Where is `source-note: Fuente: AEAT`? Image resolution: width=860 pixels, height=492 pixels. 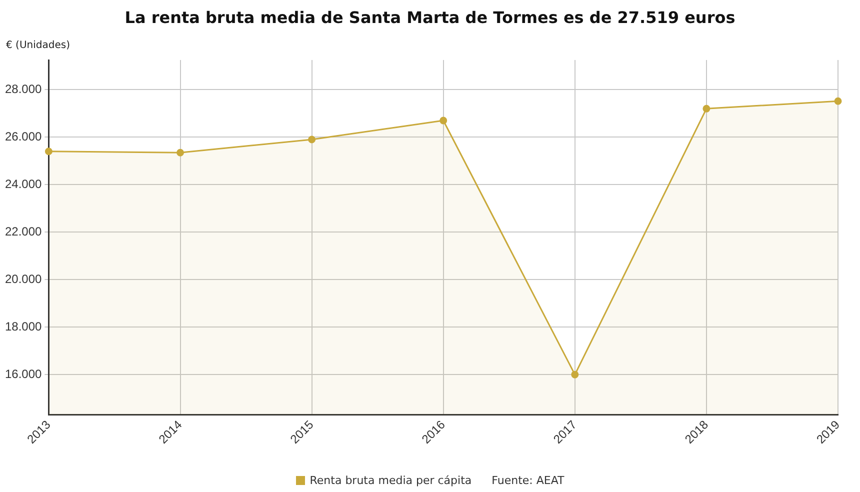 source-note: Fuente: AEAT is located at coordinates (528, 480).